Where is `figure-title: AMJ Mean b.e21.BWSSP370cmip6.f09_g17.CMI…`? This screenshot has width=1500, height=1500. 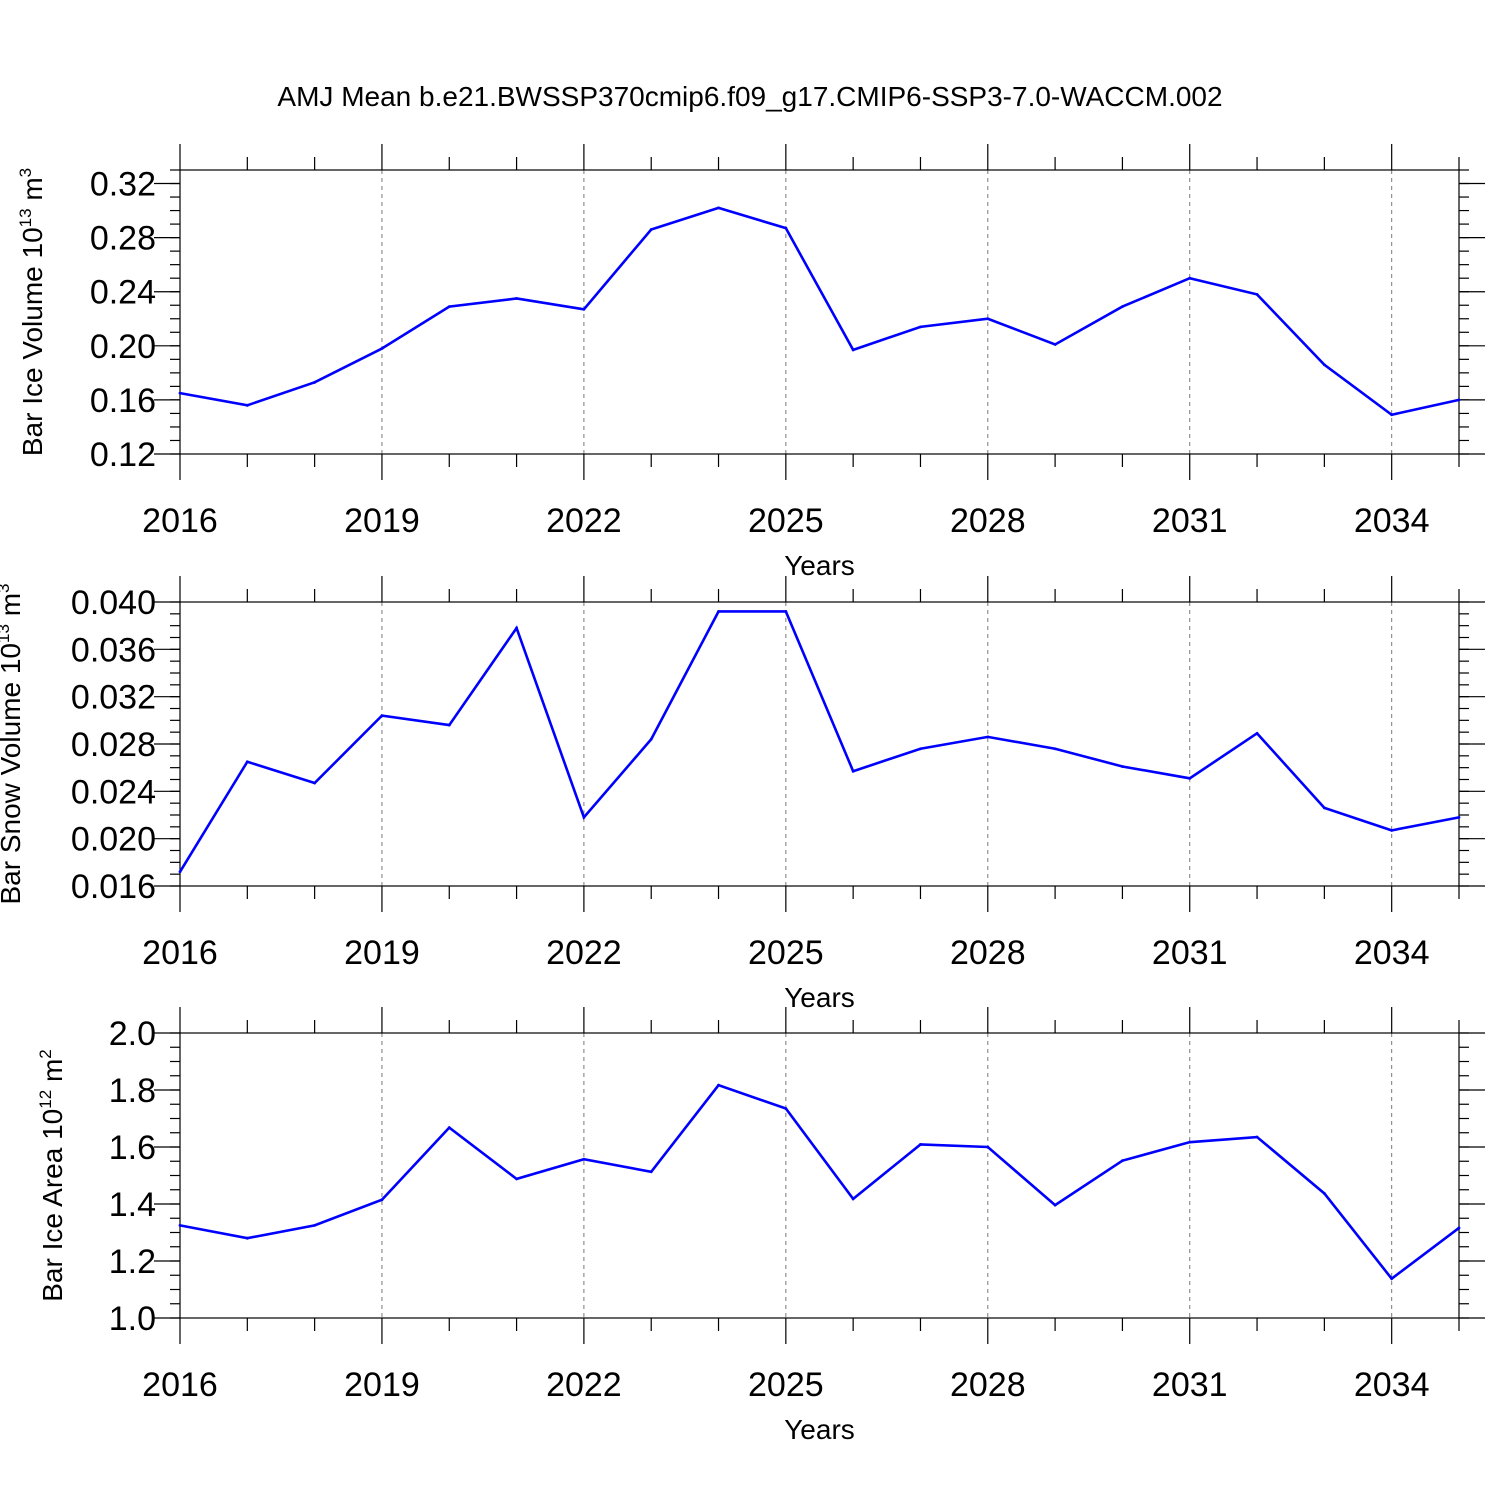 figure-title: AMJ Mean b.e21.BWSSP370cmip6.f09_g17.CMI… is located at coordinates (749, 96).